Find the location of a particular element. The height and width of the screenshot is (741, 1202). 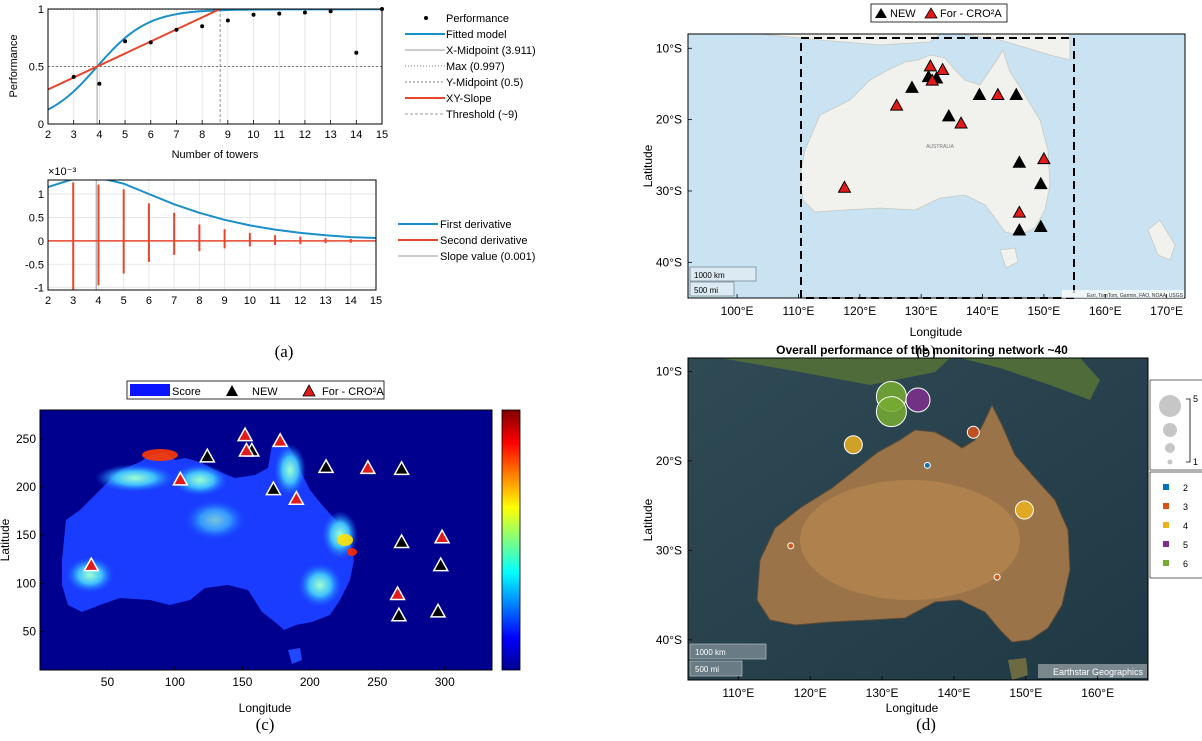

b-y-tick-label: 20°S is located at coordinates (669, 120).